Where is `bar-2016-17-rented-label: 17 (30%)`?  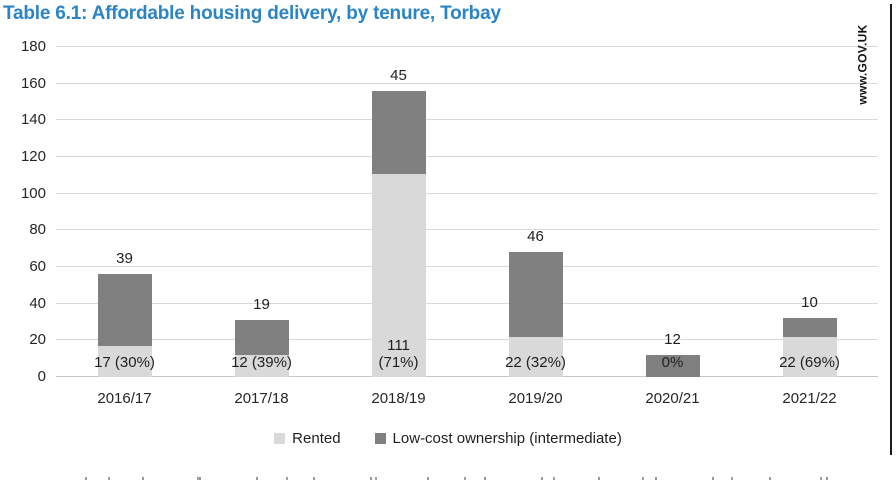
bar-2016-17-rented-label: 17 (30%) is located at coordinates (124, 363).